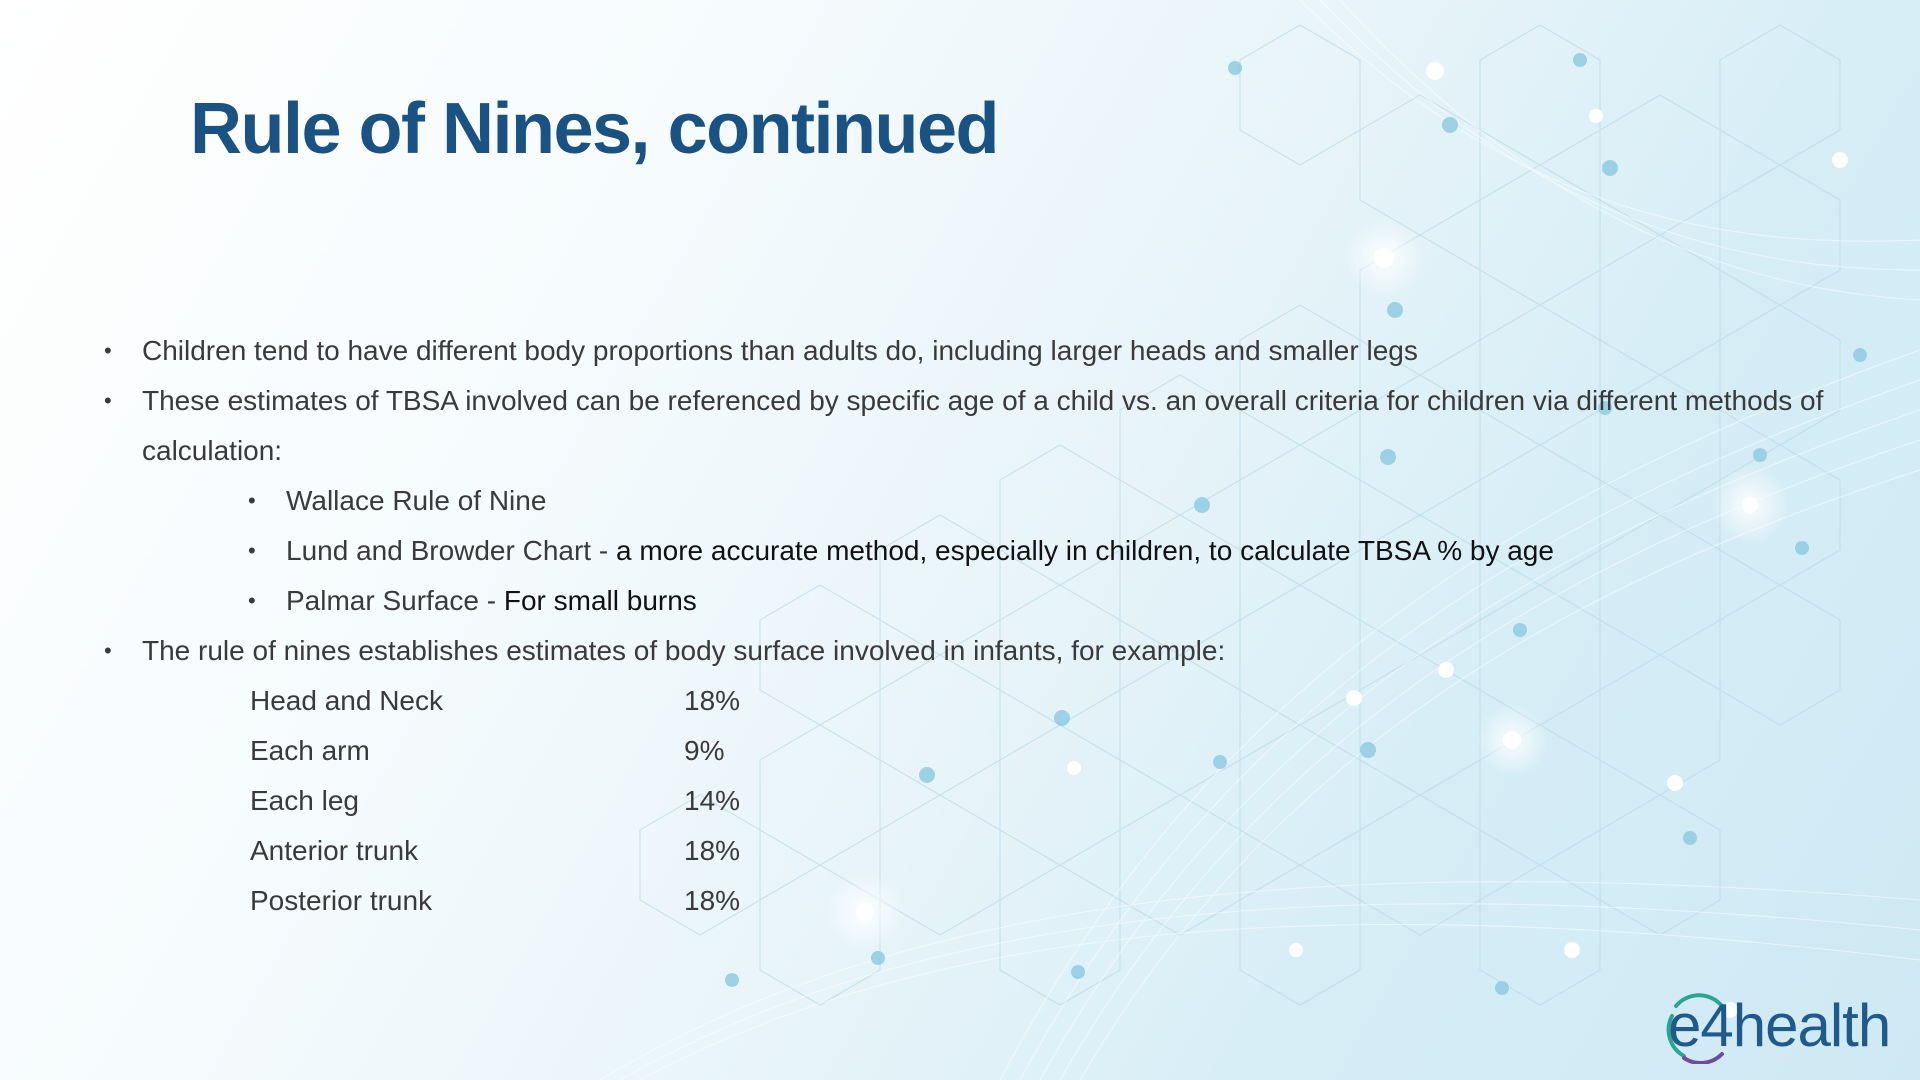 This screenshot has height=1080, width=1920. What do you see at coordinates (950, 751) in the screenshot?
I see `table-row: Each arm 9%` at bounding box center [950, 751].